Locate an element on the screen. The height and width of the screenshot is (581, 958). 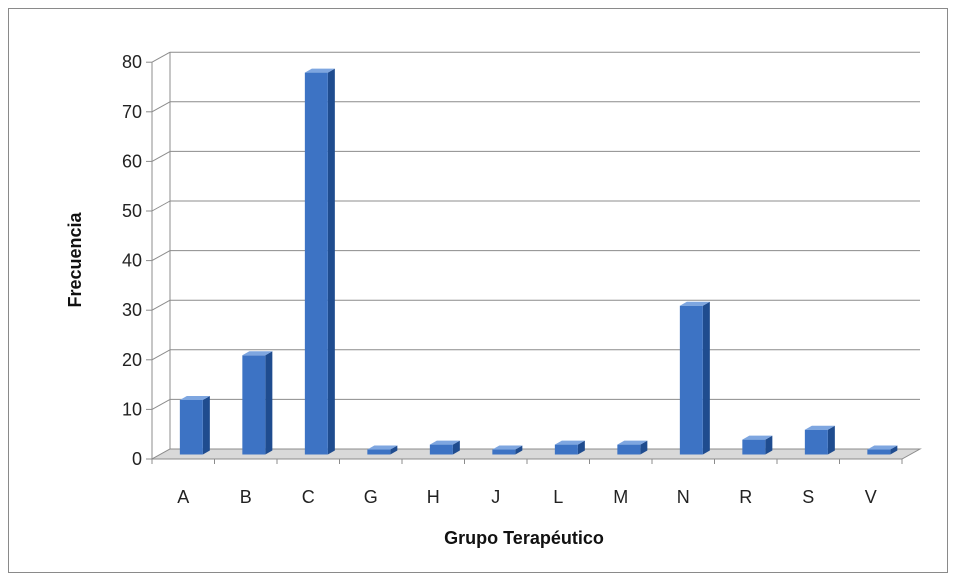
x-tick-label: H is located at coordinates (433, 497).